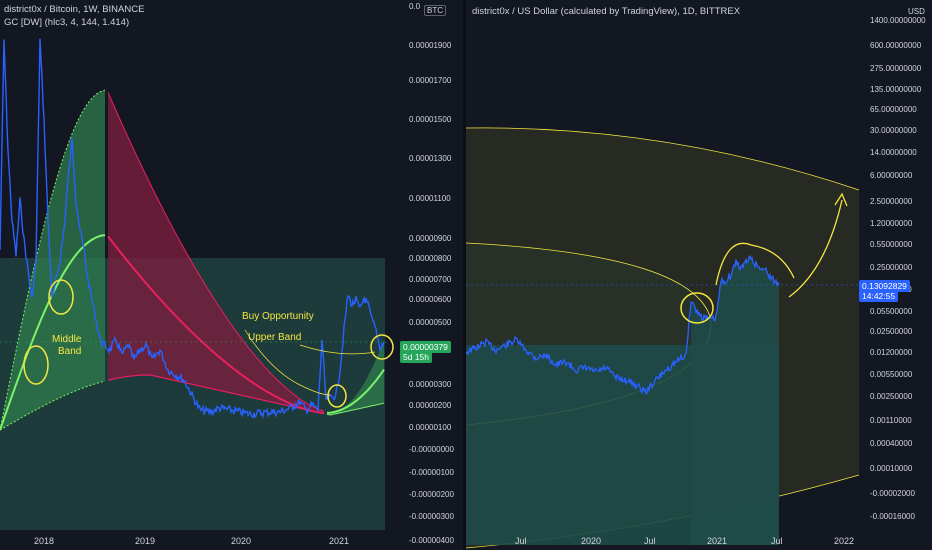  What do you see at coordinates (891, 420) in the screenshot?
I see `right-y-tick-label: 0.00110000` at bounding box center [891, 420].